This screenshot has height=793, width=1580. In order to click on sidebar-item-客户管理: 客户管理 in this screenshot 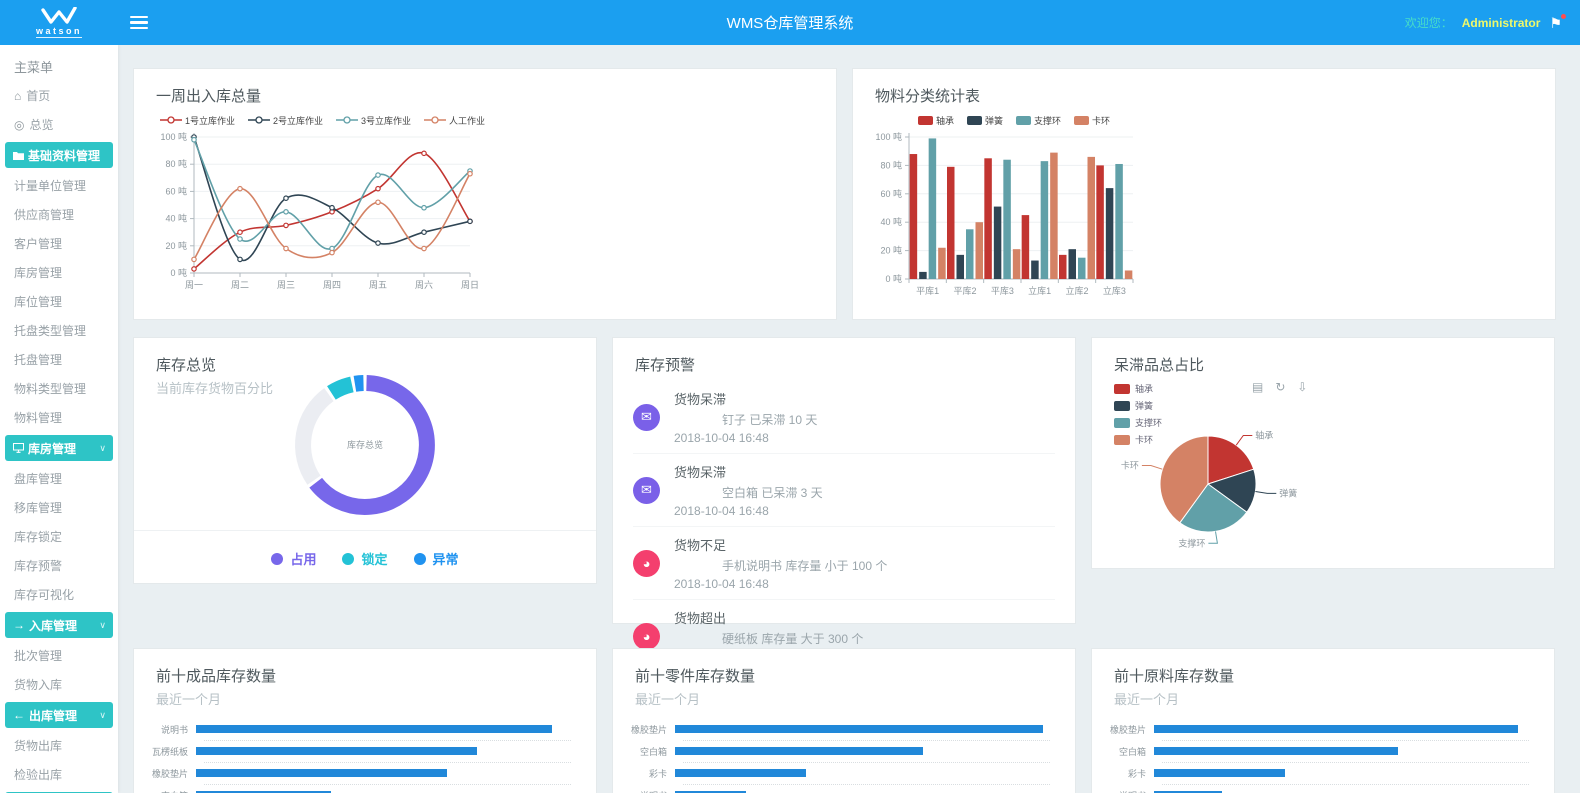, I will do `click(59, 243)`.